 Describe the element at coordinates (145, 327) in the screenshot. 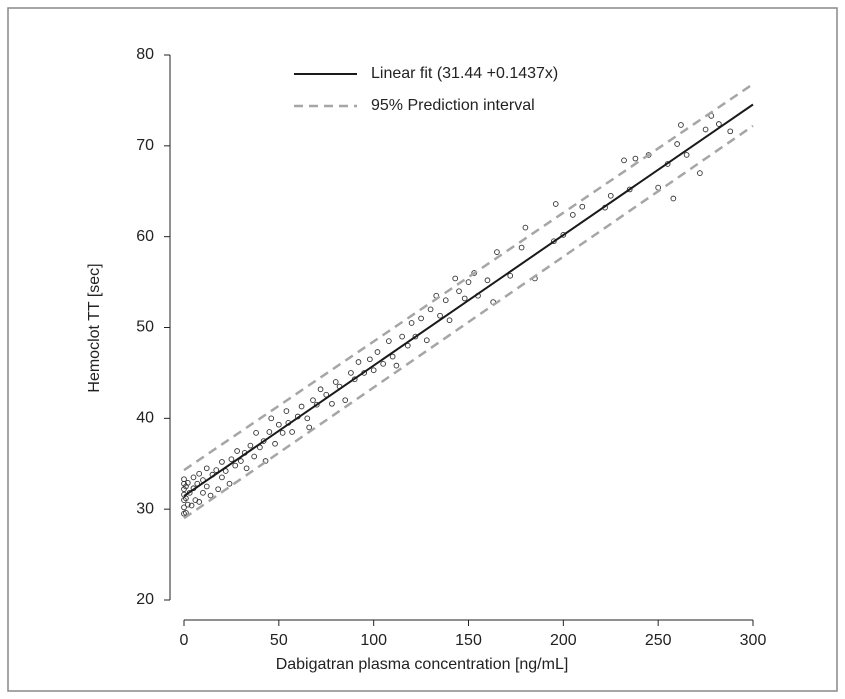

I see `y-tick-label: 50` at that location.